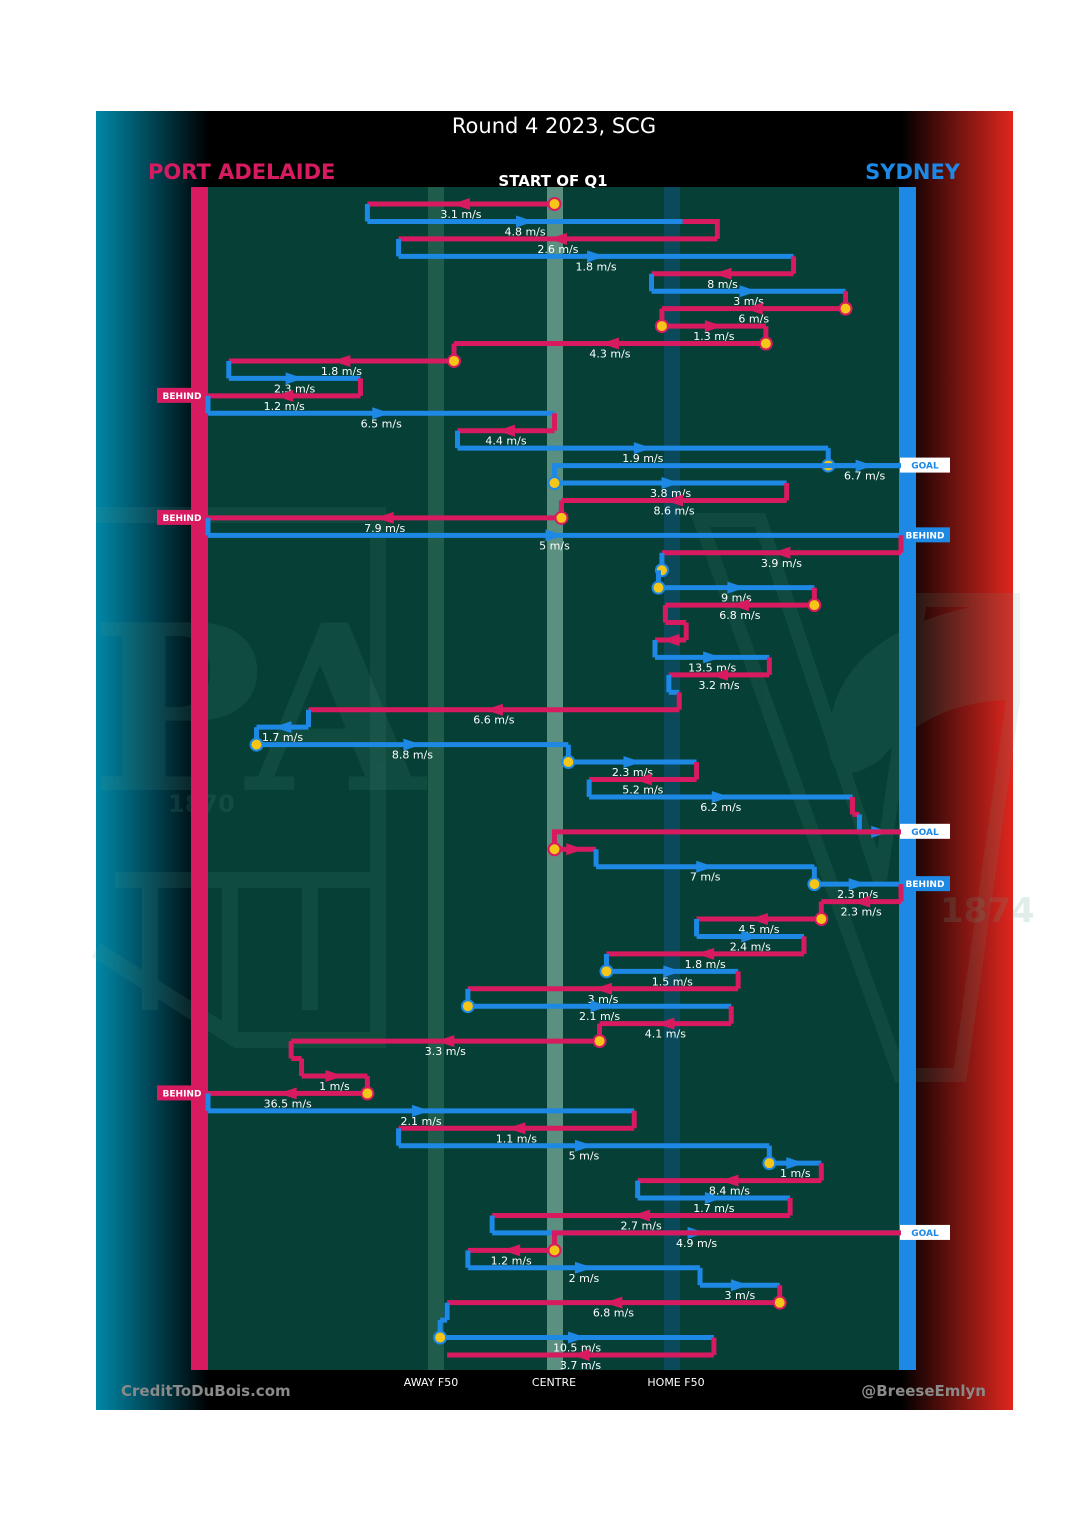 The width and height of the screenshot is (1080, 1535). I want to click on chain-speed-label: 8 m/s, so click(722, 284).